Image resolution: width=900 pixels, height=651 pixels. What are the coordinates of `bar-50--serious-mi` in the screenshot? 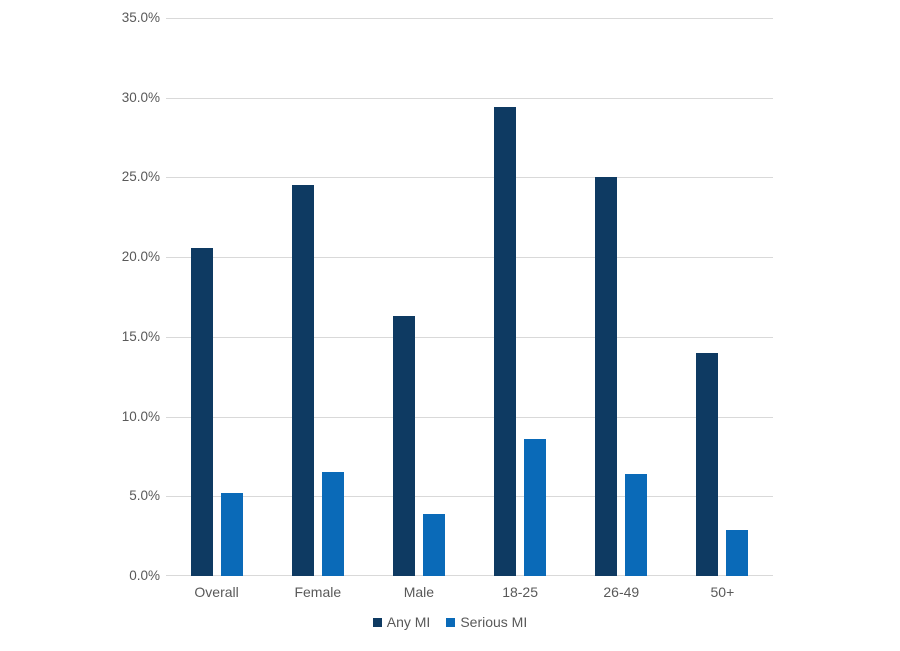 It's located at (737, 552).